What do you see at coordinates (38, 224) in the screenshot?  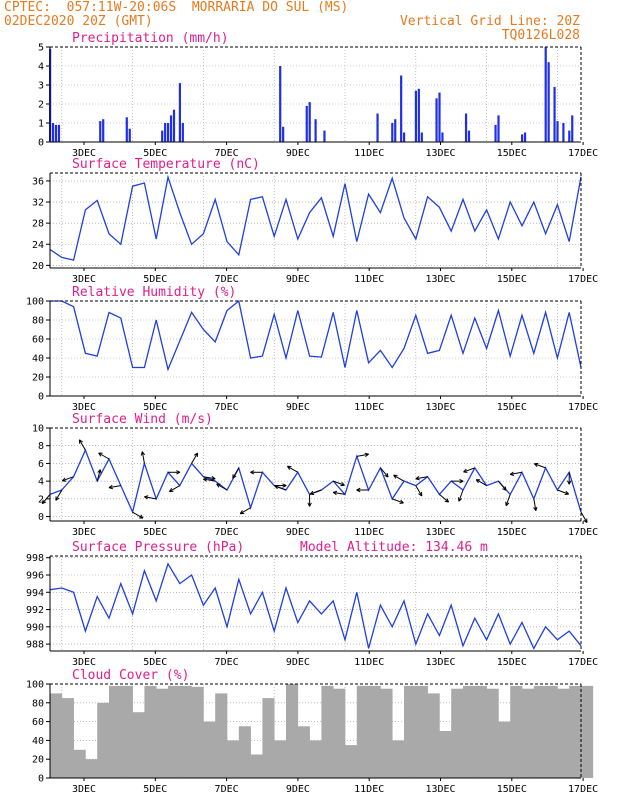 I see `y-tick-label: 28` at bounding box center [38, 224].